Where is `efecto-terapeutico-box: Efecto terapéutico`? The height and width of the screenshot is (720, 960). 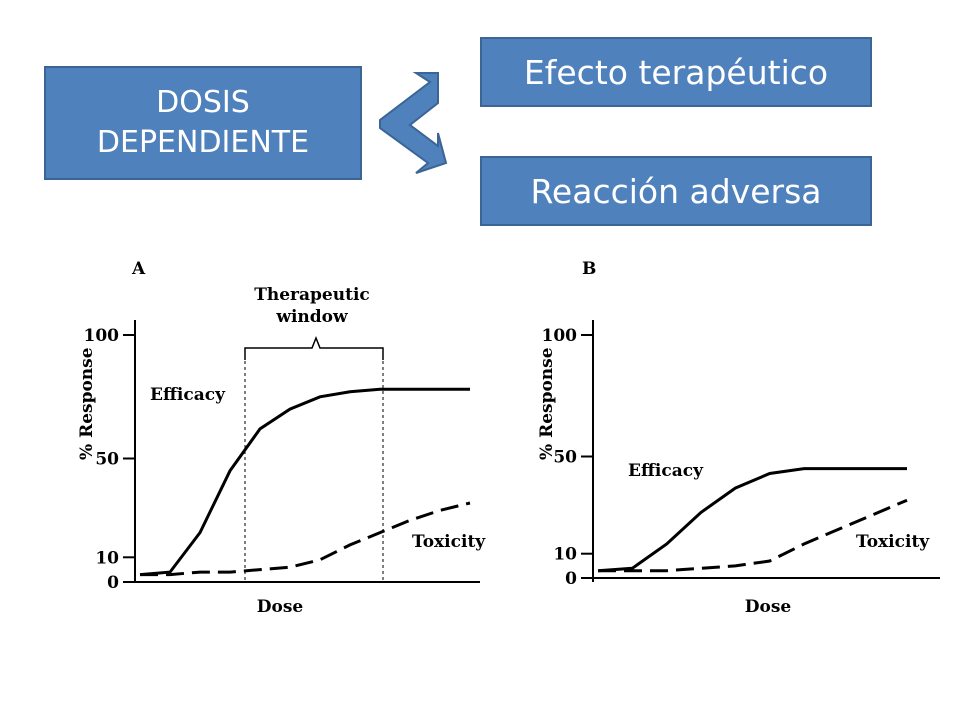 efecto-terapeutico-box: Efecto terapéutico is located at coordinates (676, 72).